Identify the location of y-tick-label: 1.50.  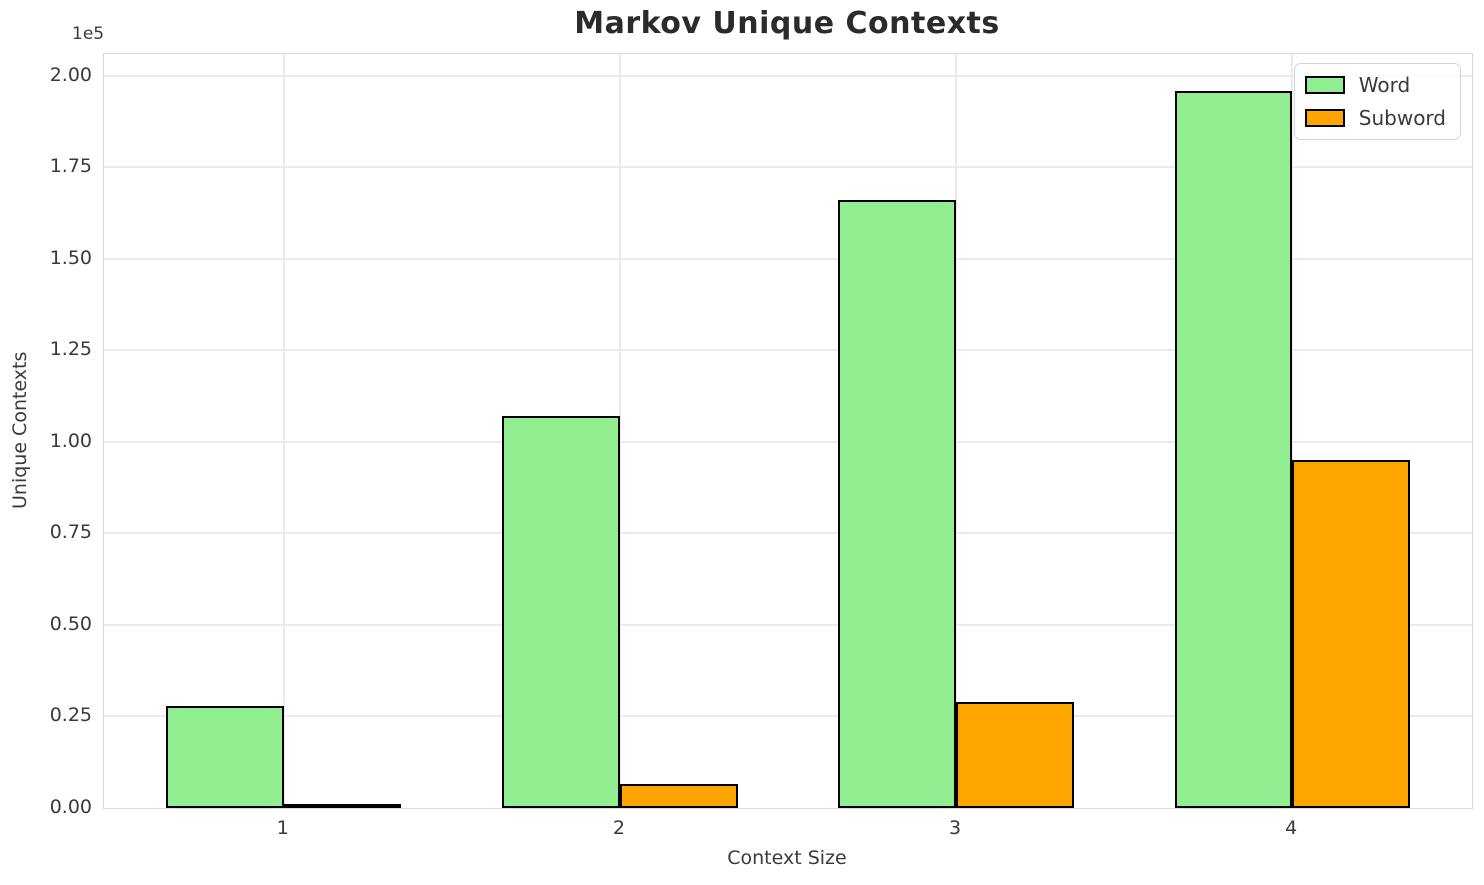
(70, 257).